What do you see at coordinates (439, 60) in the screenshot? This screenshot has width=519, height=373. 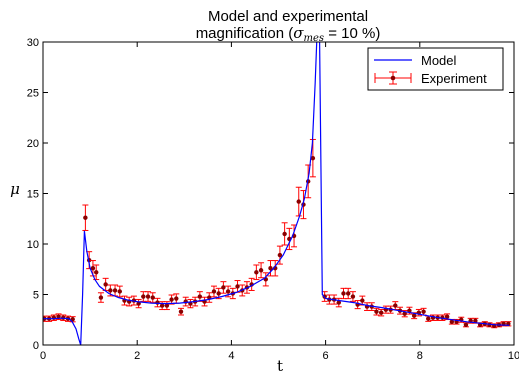 I see `legend-model-label: Model` at bounding box center [439, 60].